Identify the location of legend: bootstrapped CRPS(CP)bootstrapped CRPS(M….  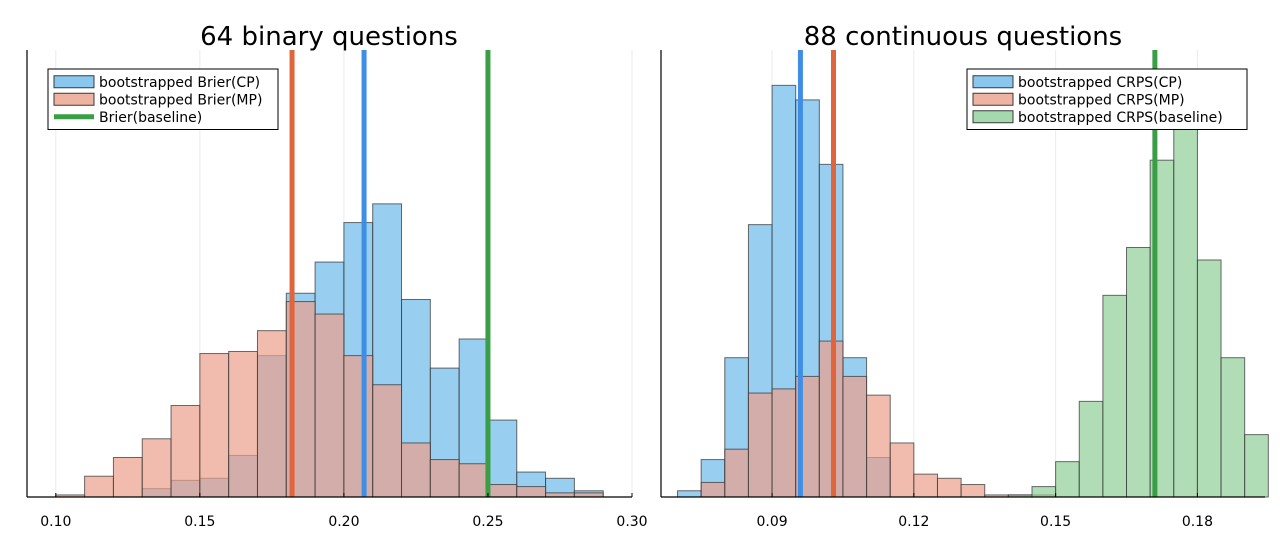
(1107, 99).